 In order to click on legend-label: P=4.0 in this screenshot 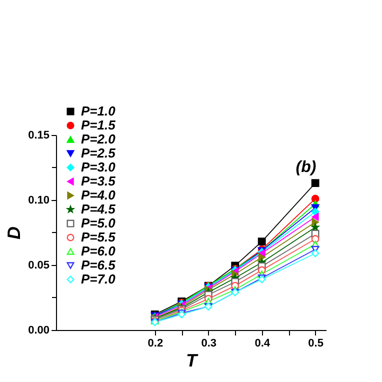, I will do `click(98, 195)`.